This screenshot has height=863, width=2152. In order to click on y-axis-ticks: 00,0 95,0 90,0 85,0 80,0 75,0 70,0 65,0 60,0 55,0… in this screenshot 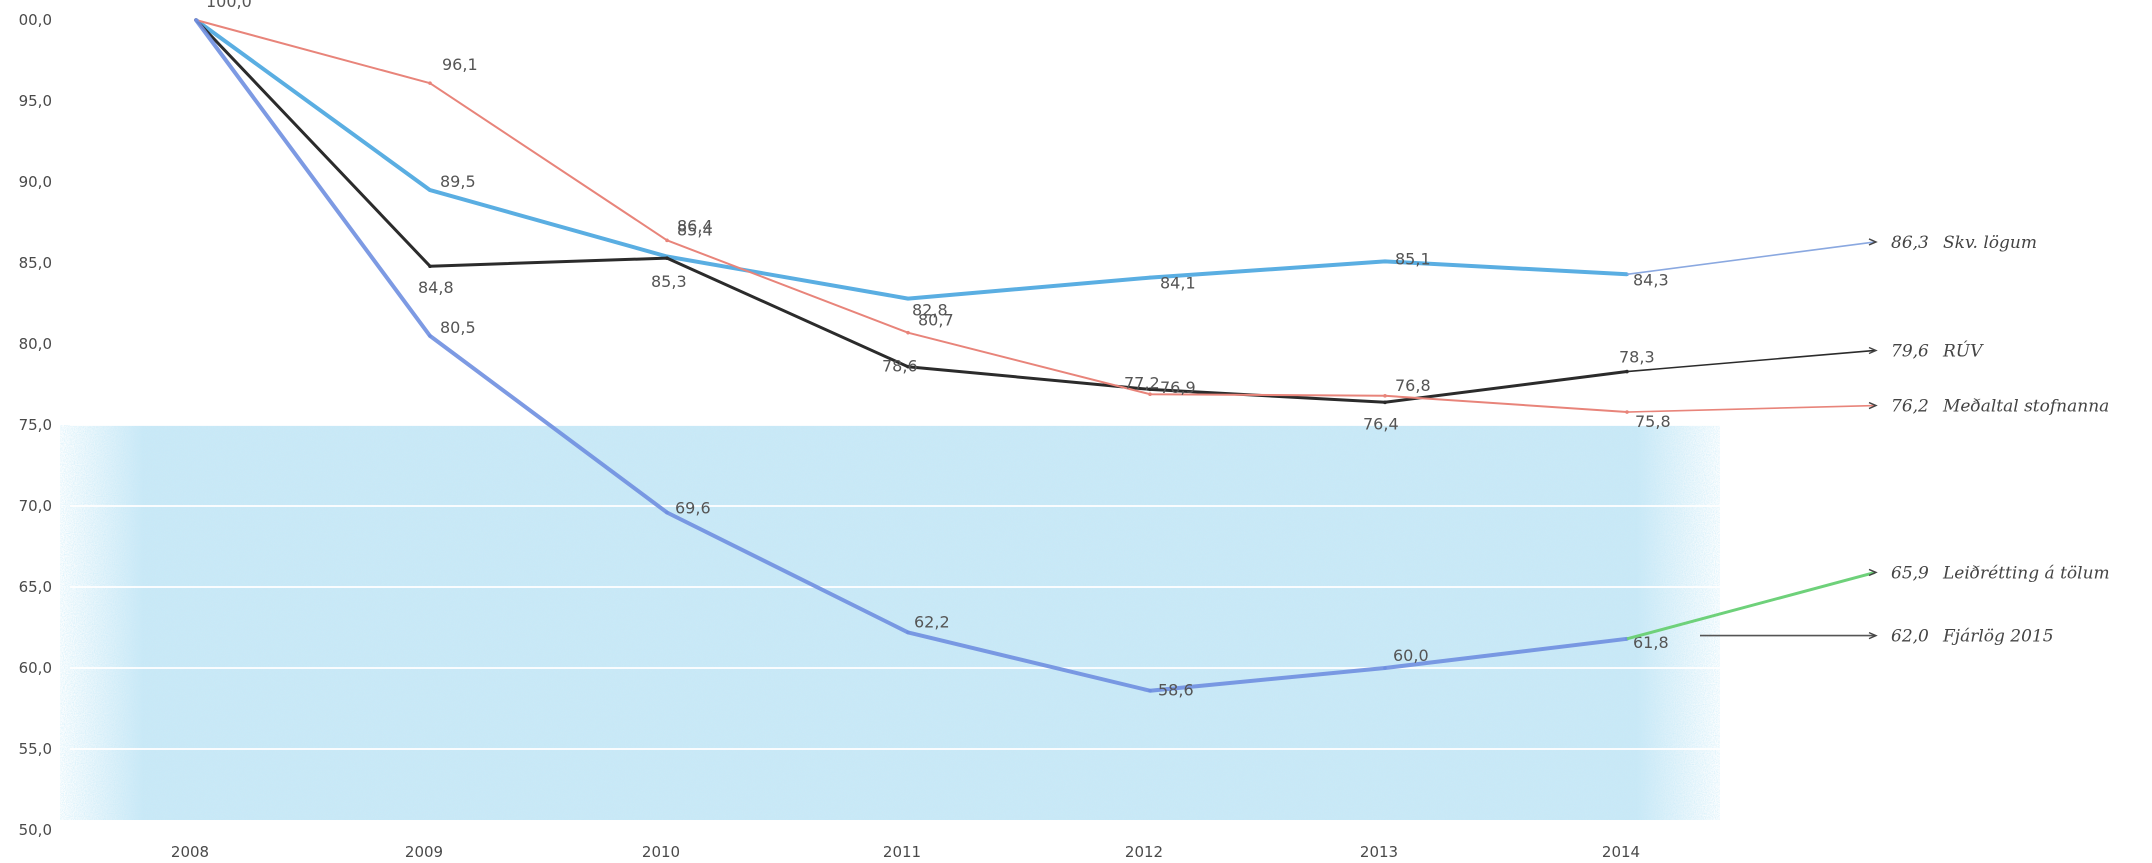, I will do `click(35, 425)`.